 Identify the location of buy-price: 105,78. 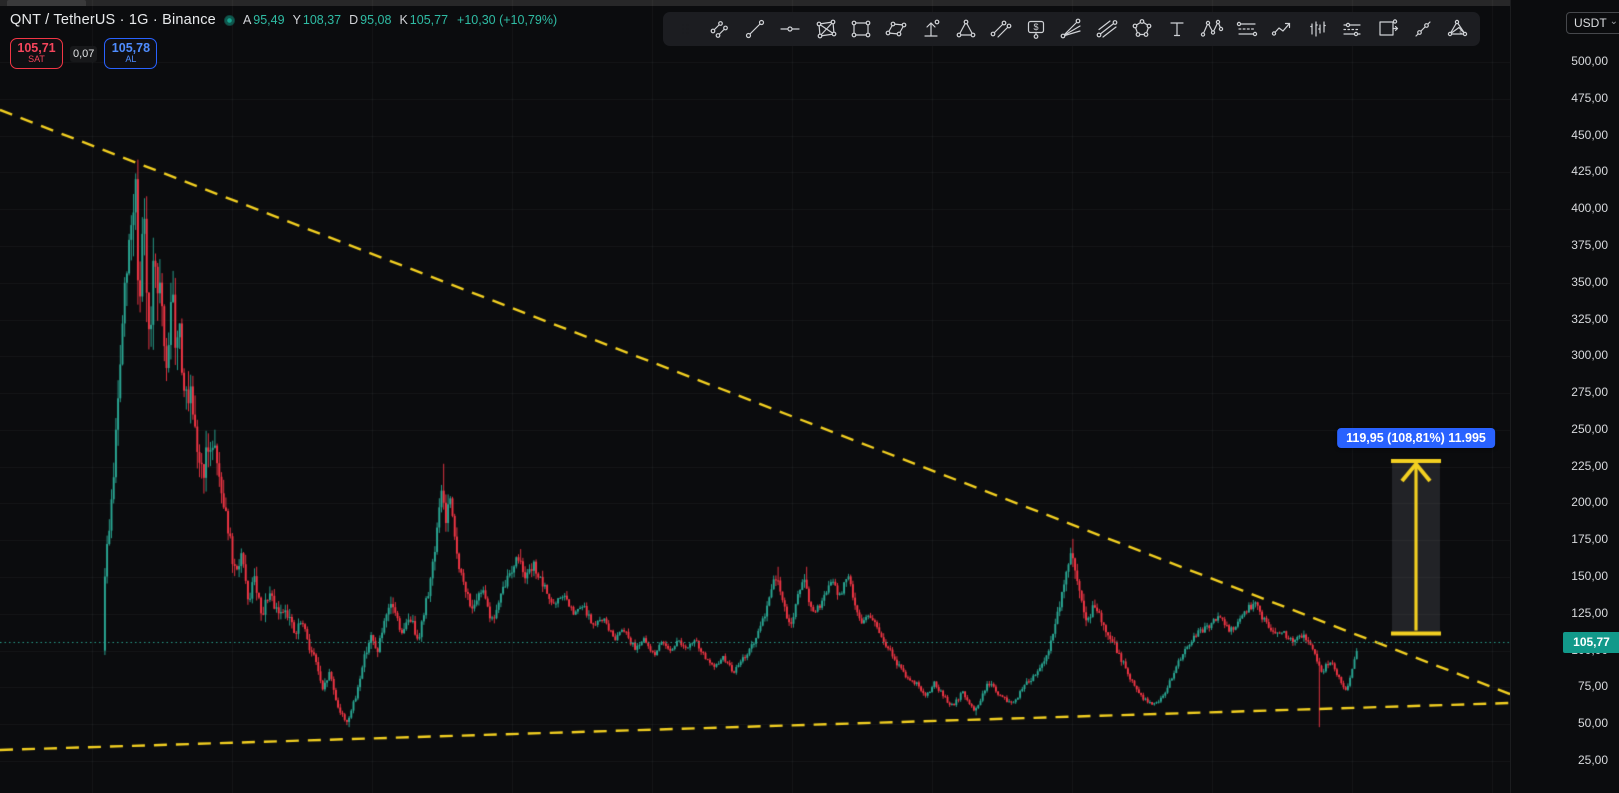
(131, 48).